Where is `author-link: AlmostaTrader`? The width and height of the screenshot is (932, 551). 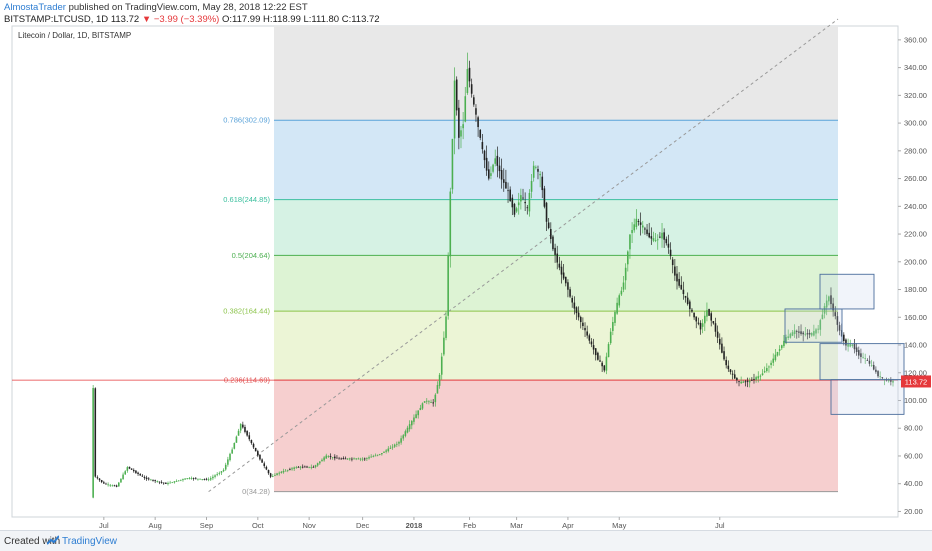
author-link: AlmostaTrader is located at coordinates (35, 7).